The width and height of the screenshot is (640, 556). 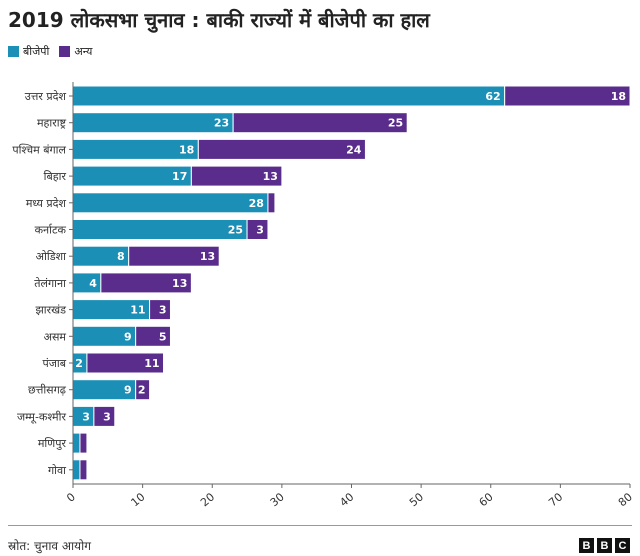 I want to click on category-label: बिहार, so click(x=55, y=176).